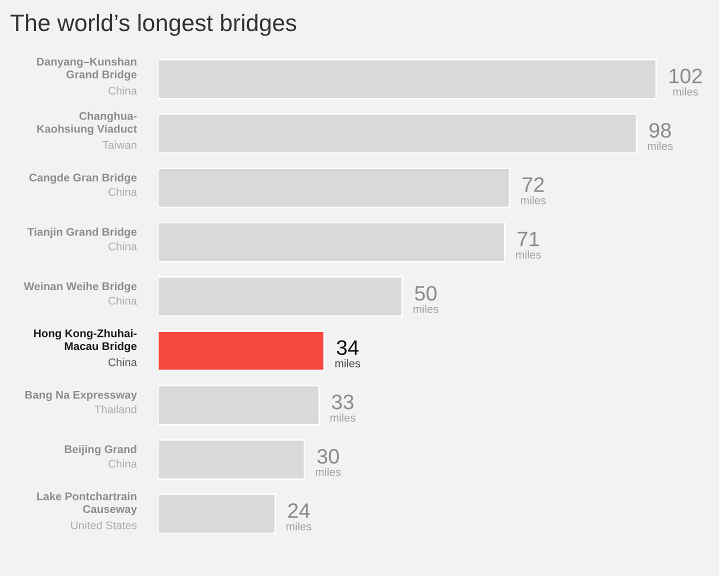 The image size is (719, 576). Describe the element at coordinates (153, 25) in the screenshot. I see `chart-title: The world’s longest bridges` at that location.